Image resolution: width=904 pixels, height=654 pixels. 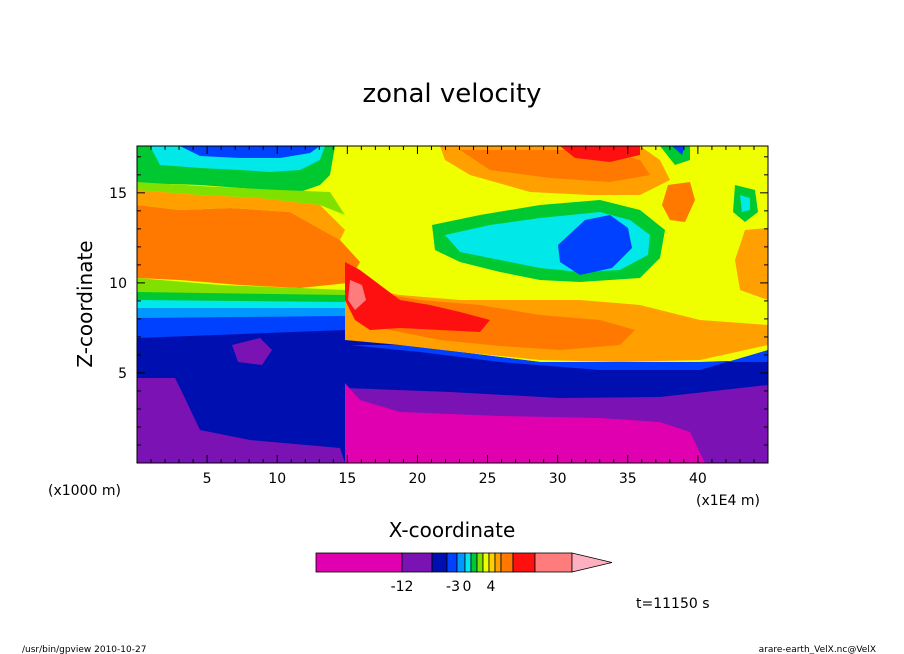 What do you see at coordinates (402, 587) in the screenshot?
I see `colorbar-tick-label: -12` at bounding box center [402, 587].